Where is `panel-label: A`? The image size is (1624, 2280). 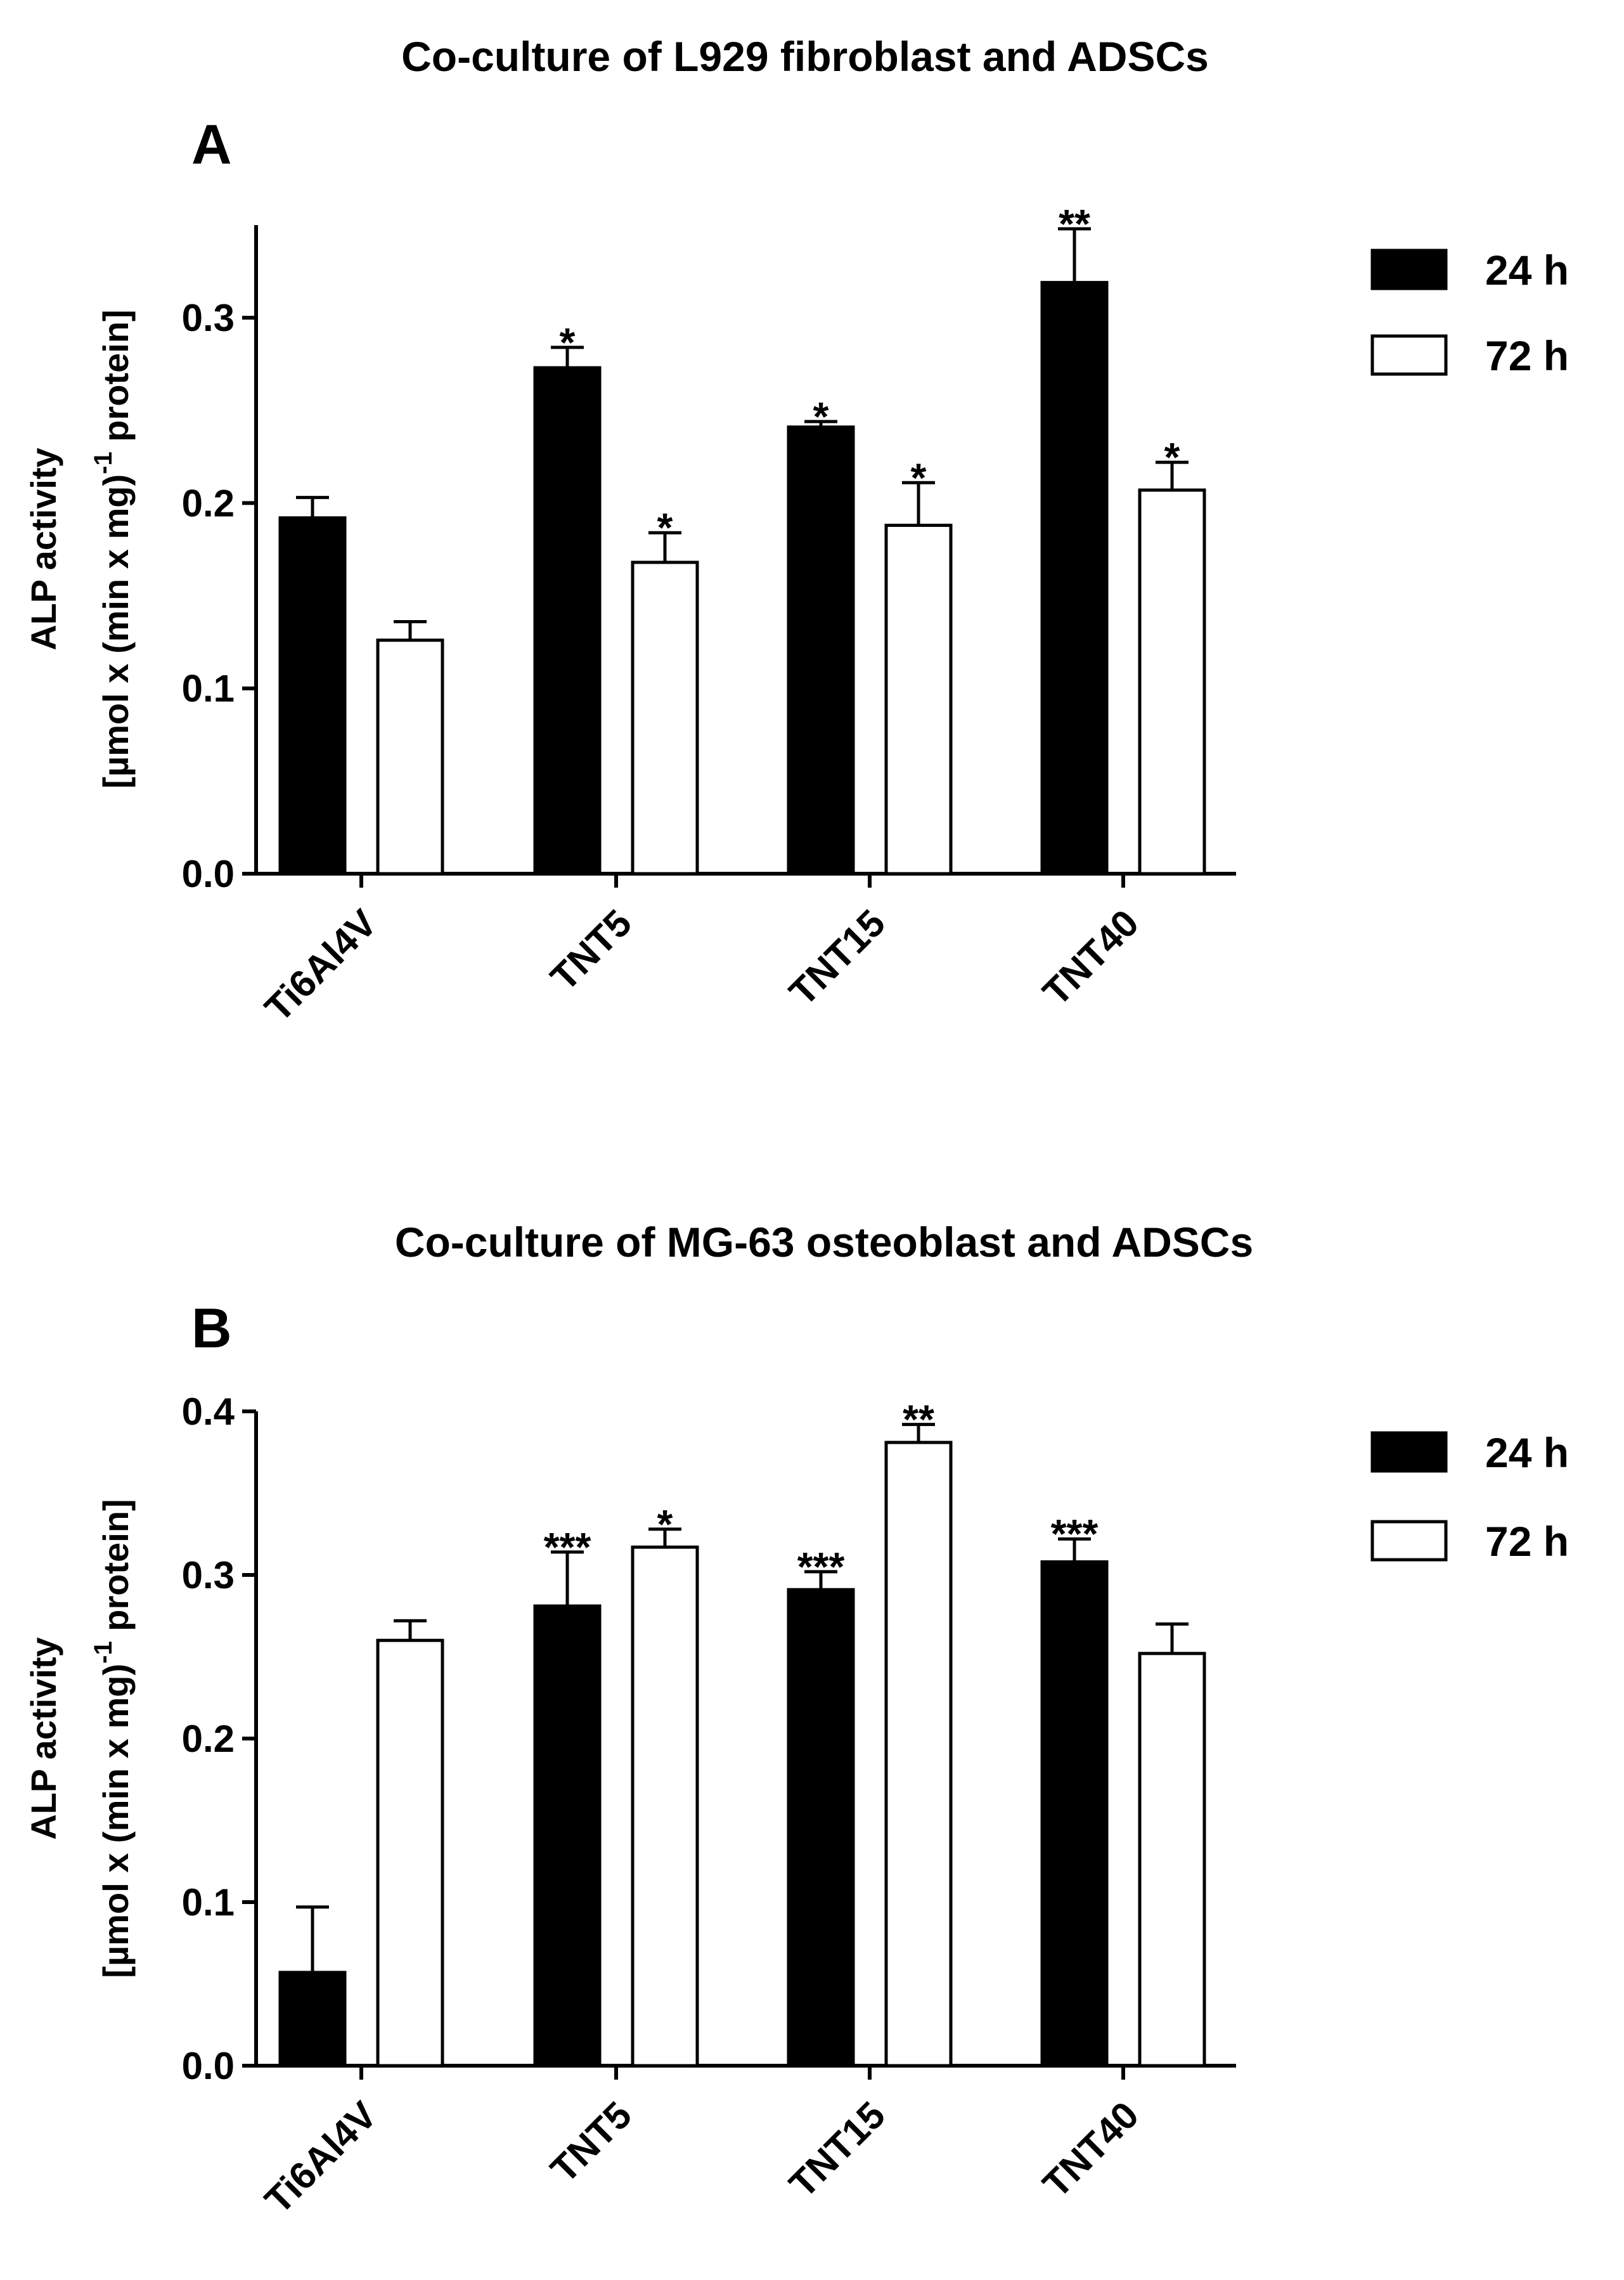 panel-label: A is located at coordinates (212, 144).